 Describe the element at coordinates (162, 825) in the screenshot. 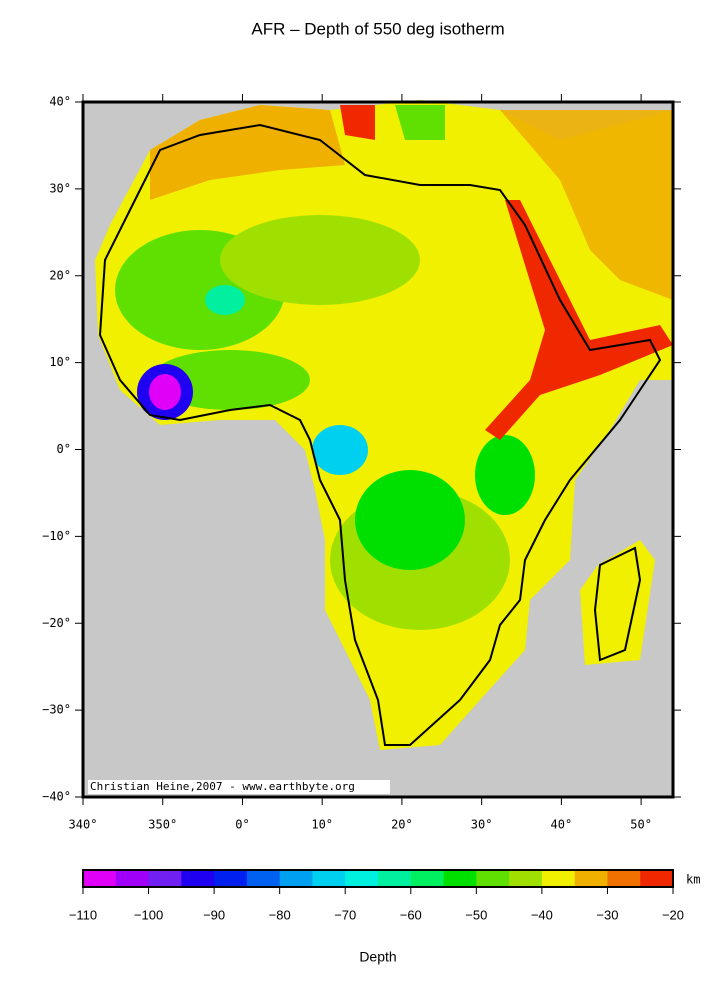

I see `x-tick-label: 350°` at that location.